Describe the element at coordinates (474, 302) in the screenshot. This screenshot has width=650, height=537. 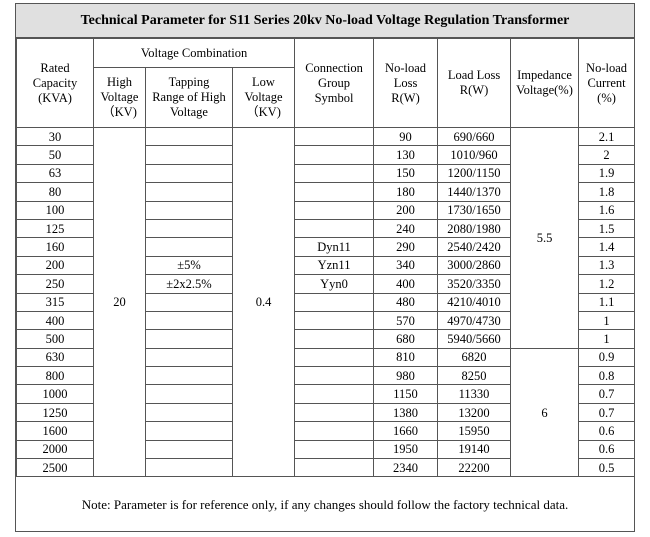
I see `cell-load-loss: 4210/4010` at that location.